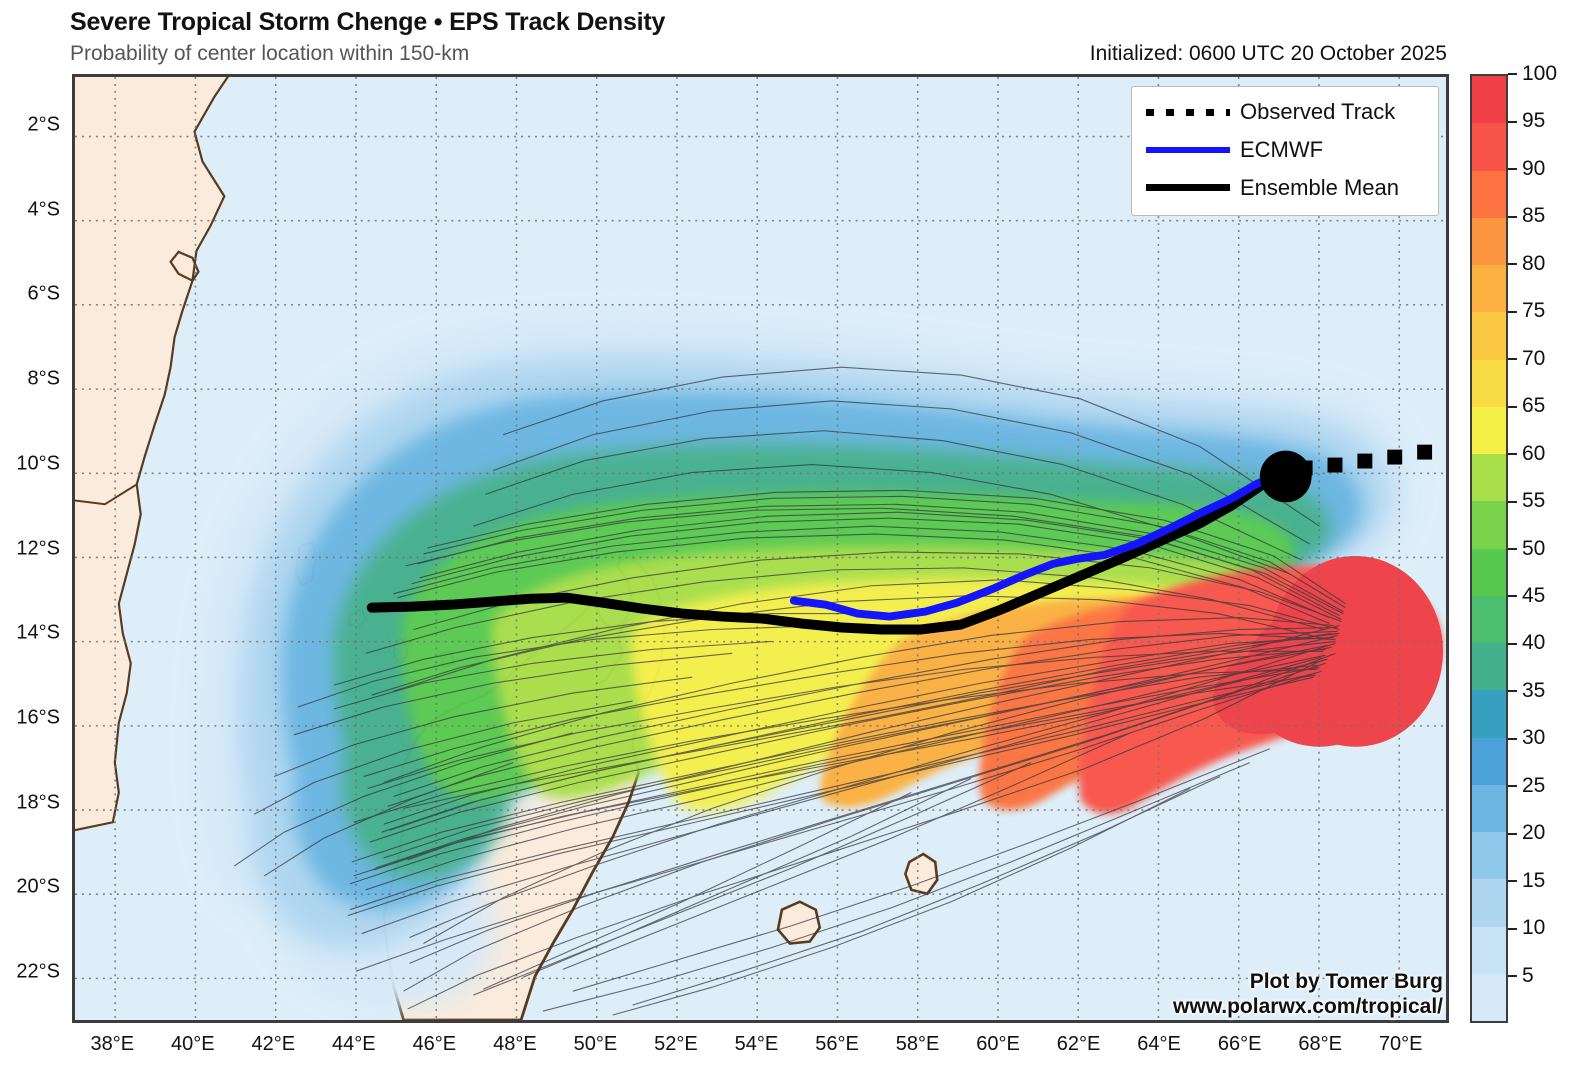 The image size is (1575, 1076). Describe the element at coordinates (1346, 981) in the screenshot. I see `credit-author: Plot by Tomer Burg` at that location.